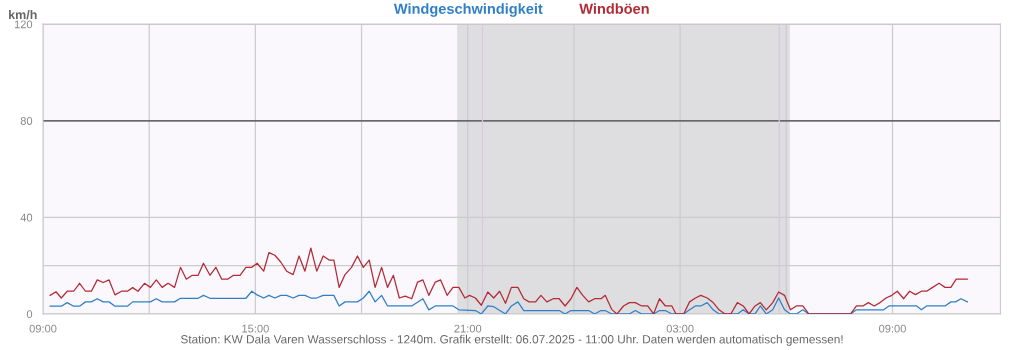 This screenshot has height=350, width=1024. I want to click on y-axis-title: km/h, so click(23, 14).